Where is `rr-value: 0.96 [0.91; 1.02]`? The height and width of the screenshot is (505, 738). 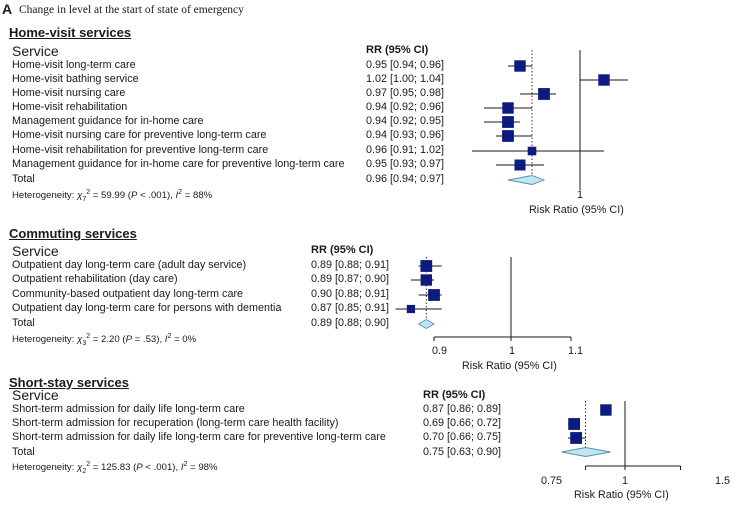
rr-value: 0.96 [0.91; 1.02] is located at coordinates (405, 150).